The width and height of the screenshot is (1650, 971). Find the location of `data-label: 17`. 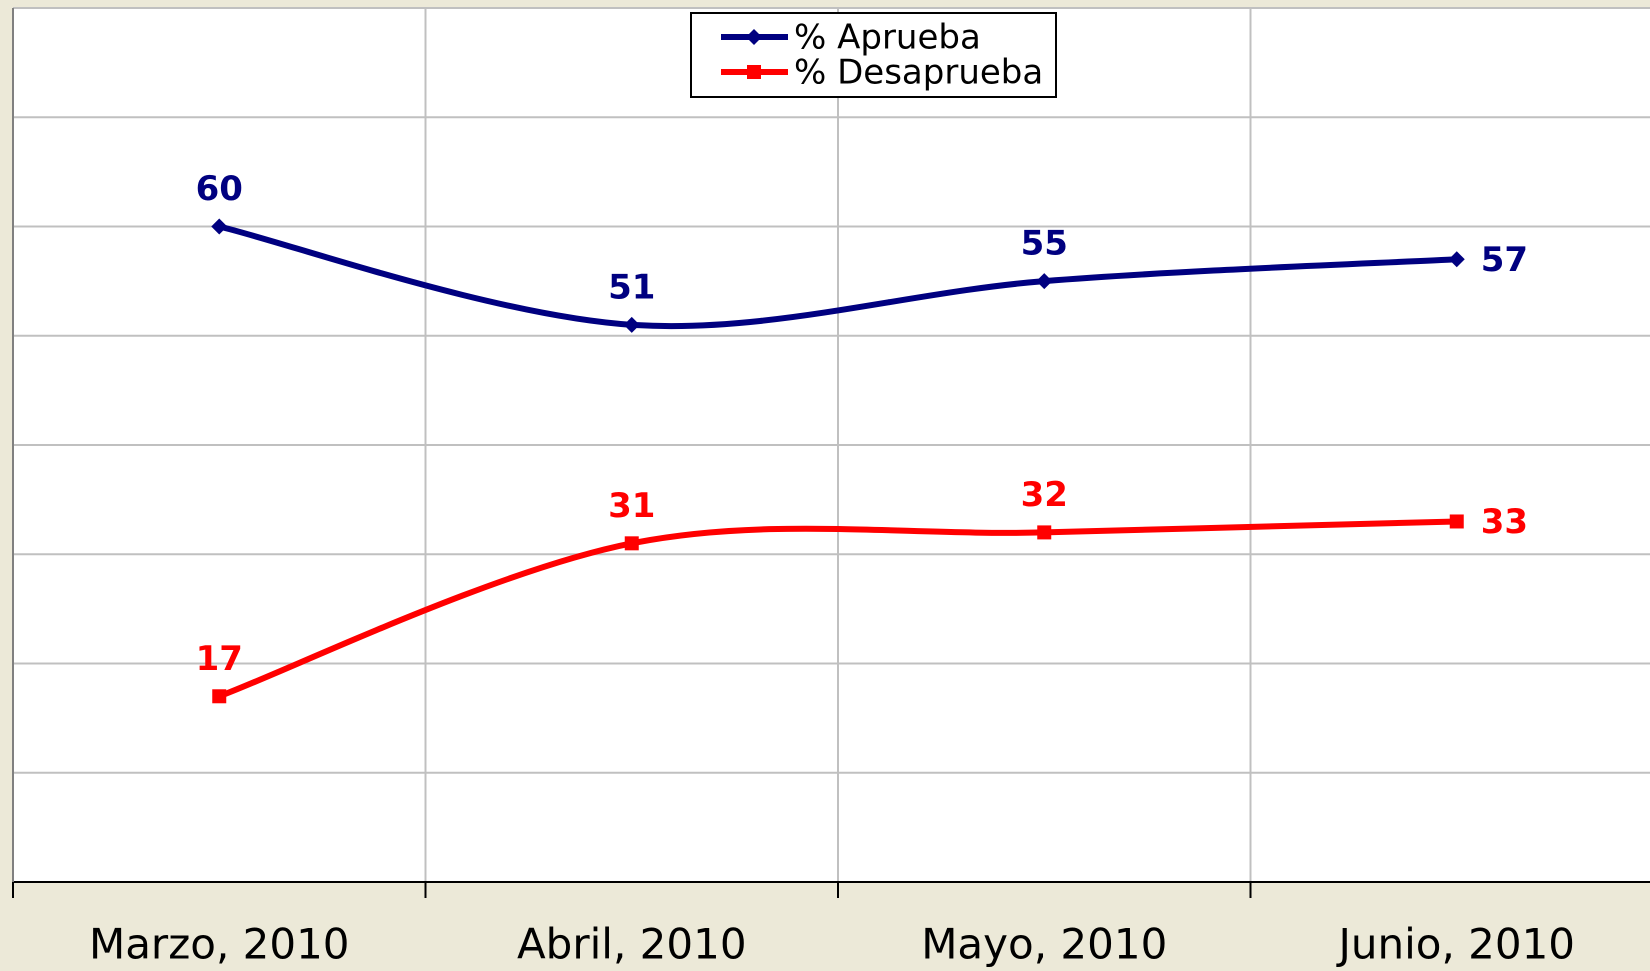

data-label: 17 is located at coordinates (219, 659).